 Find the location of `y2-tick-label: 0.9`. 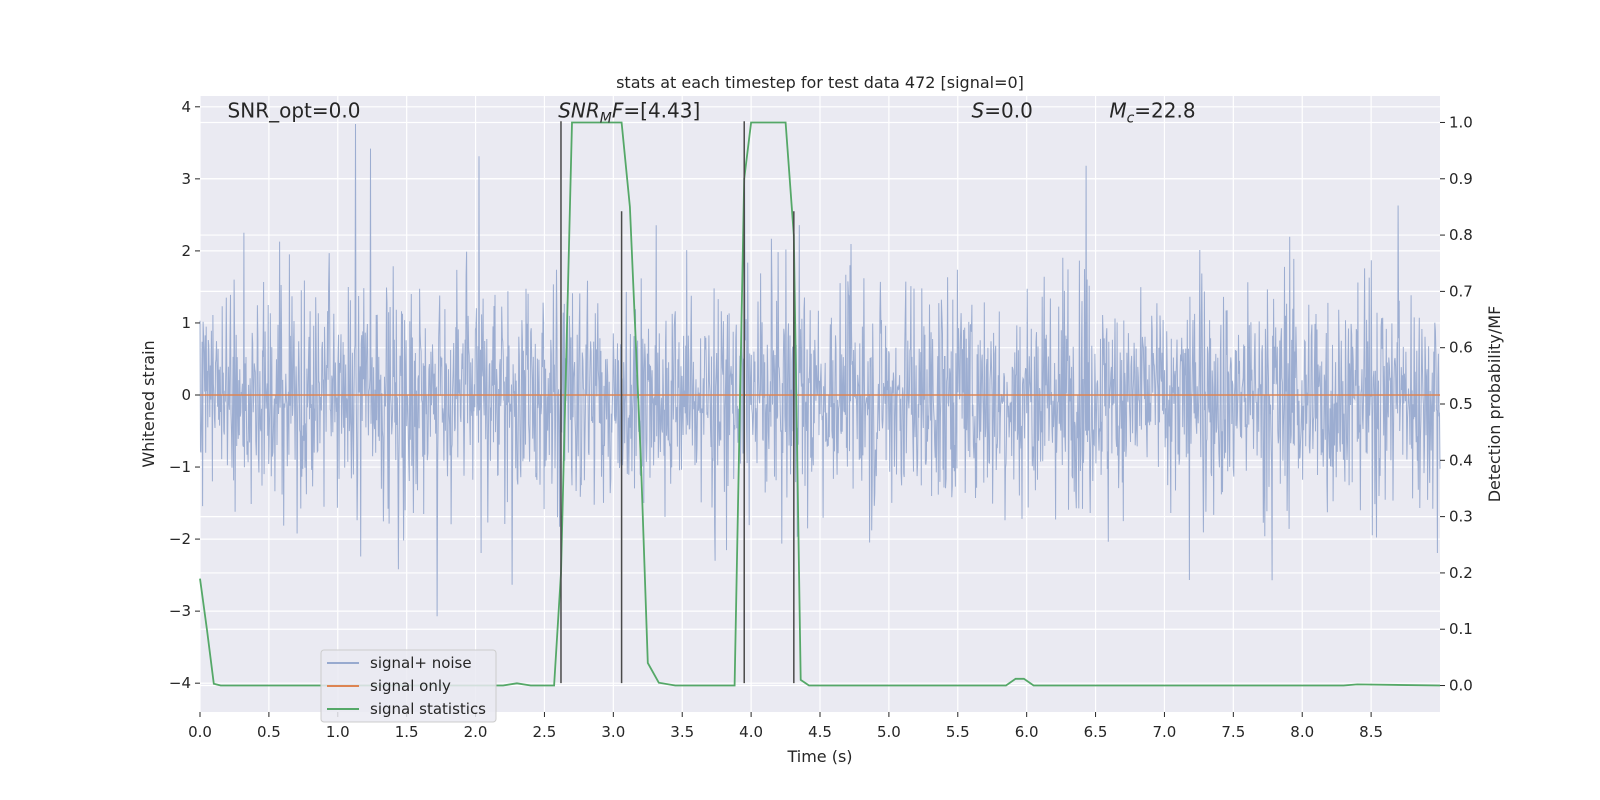

y2-tick-label: 0.9 is located at coordinates (1461, 179).